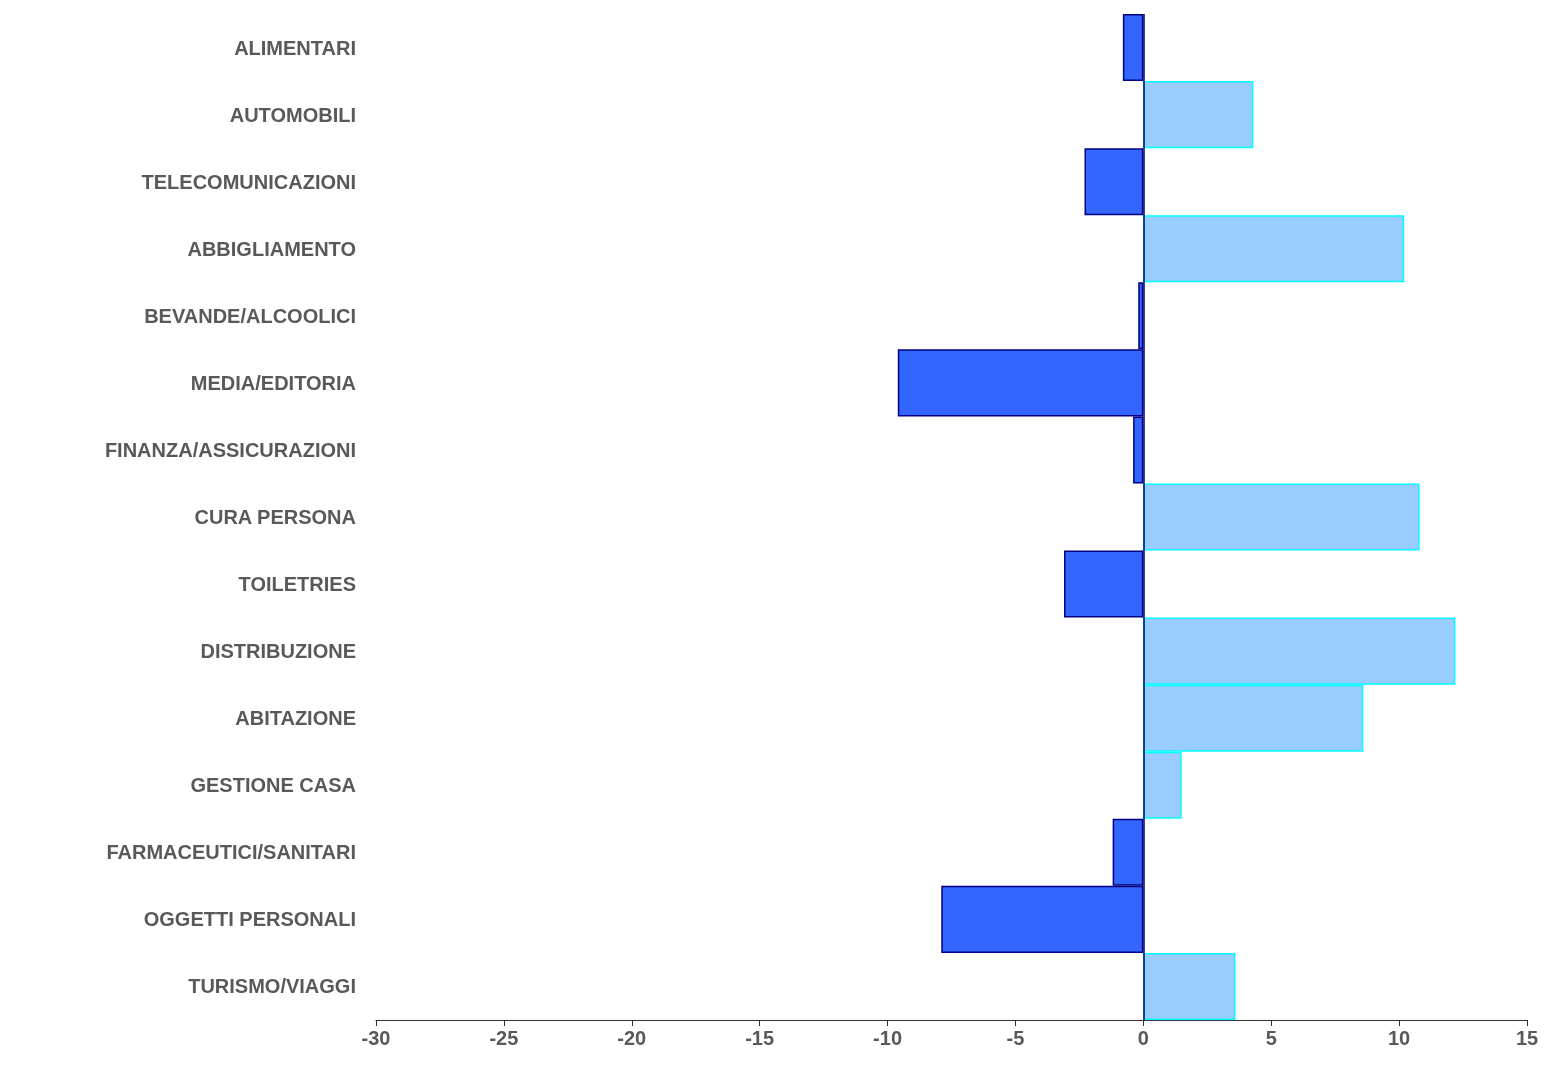 The image size is (1545, 1071). I want to click on x-tick-label: -25, so click(504, 1038).